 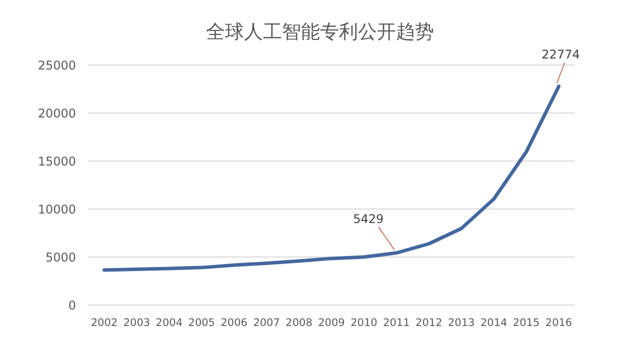 I want to click on x-tick-label: 2012, so click(x=429, y=323).